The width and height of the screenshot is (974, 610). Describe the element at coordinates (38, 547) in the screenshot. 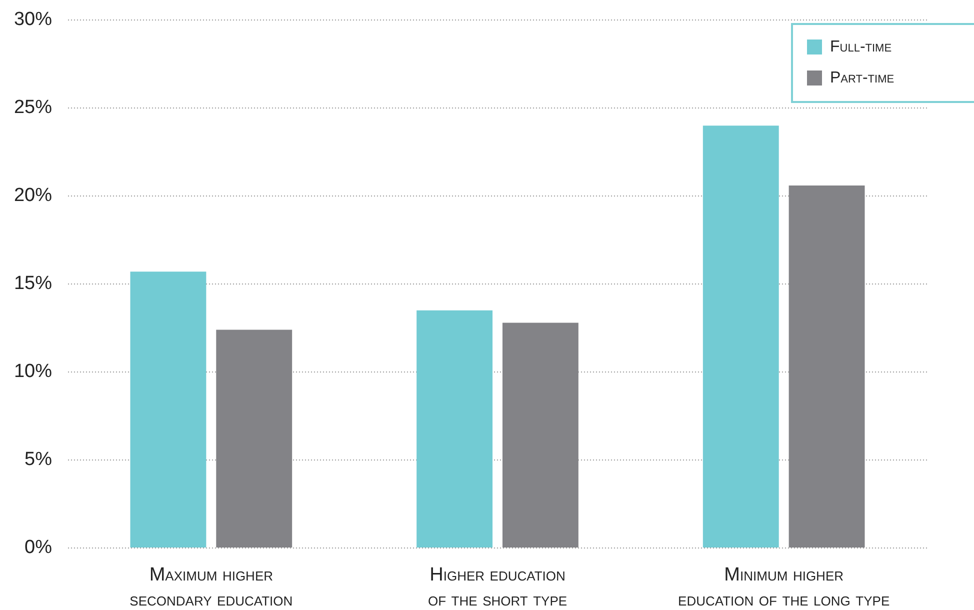

I see `y-tick-label: 0%` at that location.